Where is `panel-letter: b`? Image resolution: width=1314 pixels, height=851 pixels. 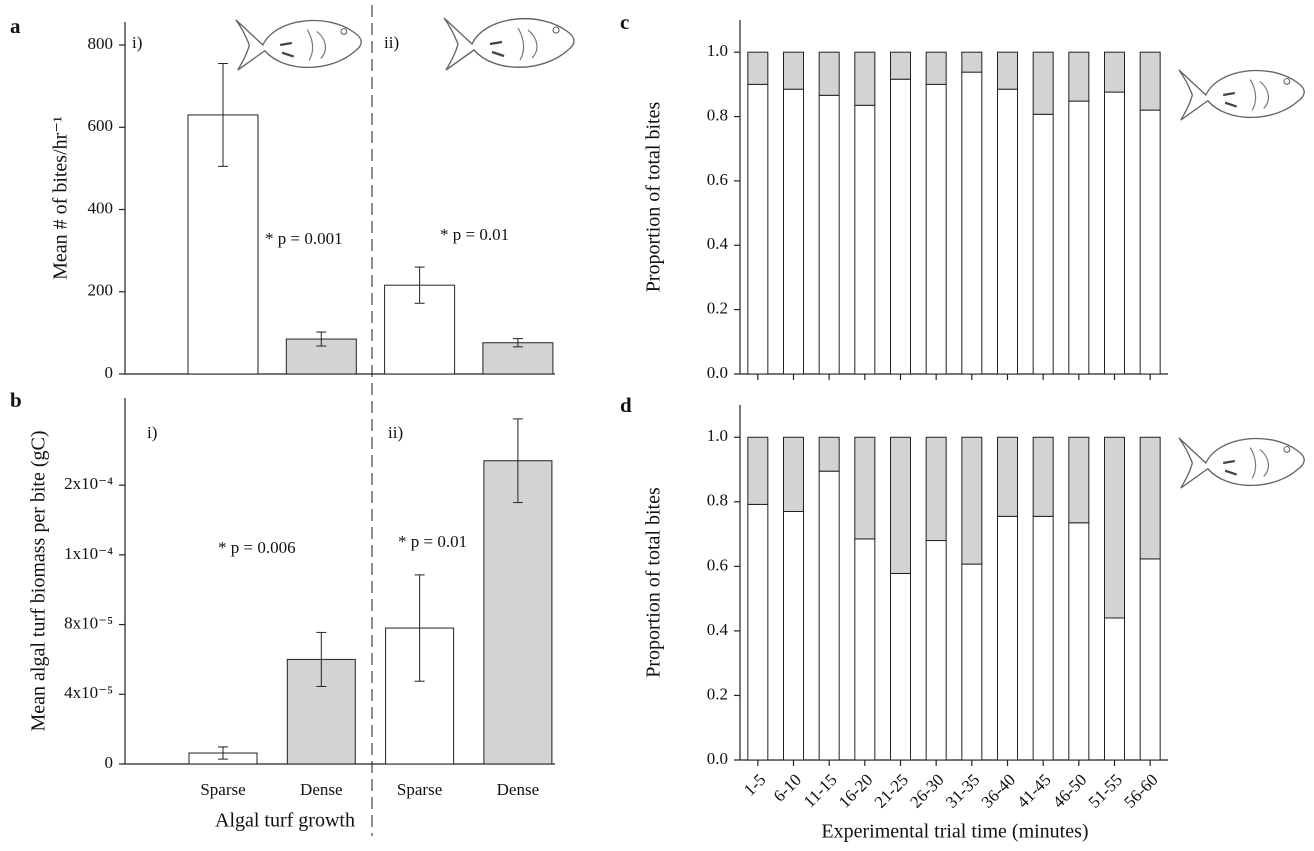
panel-letter: b is located at coordinates (16, 400).